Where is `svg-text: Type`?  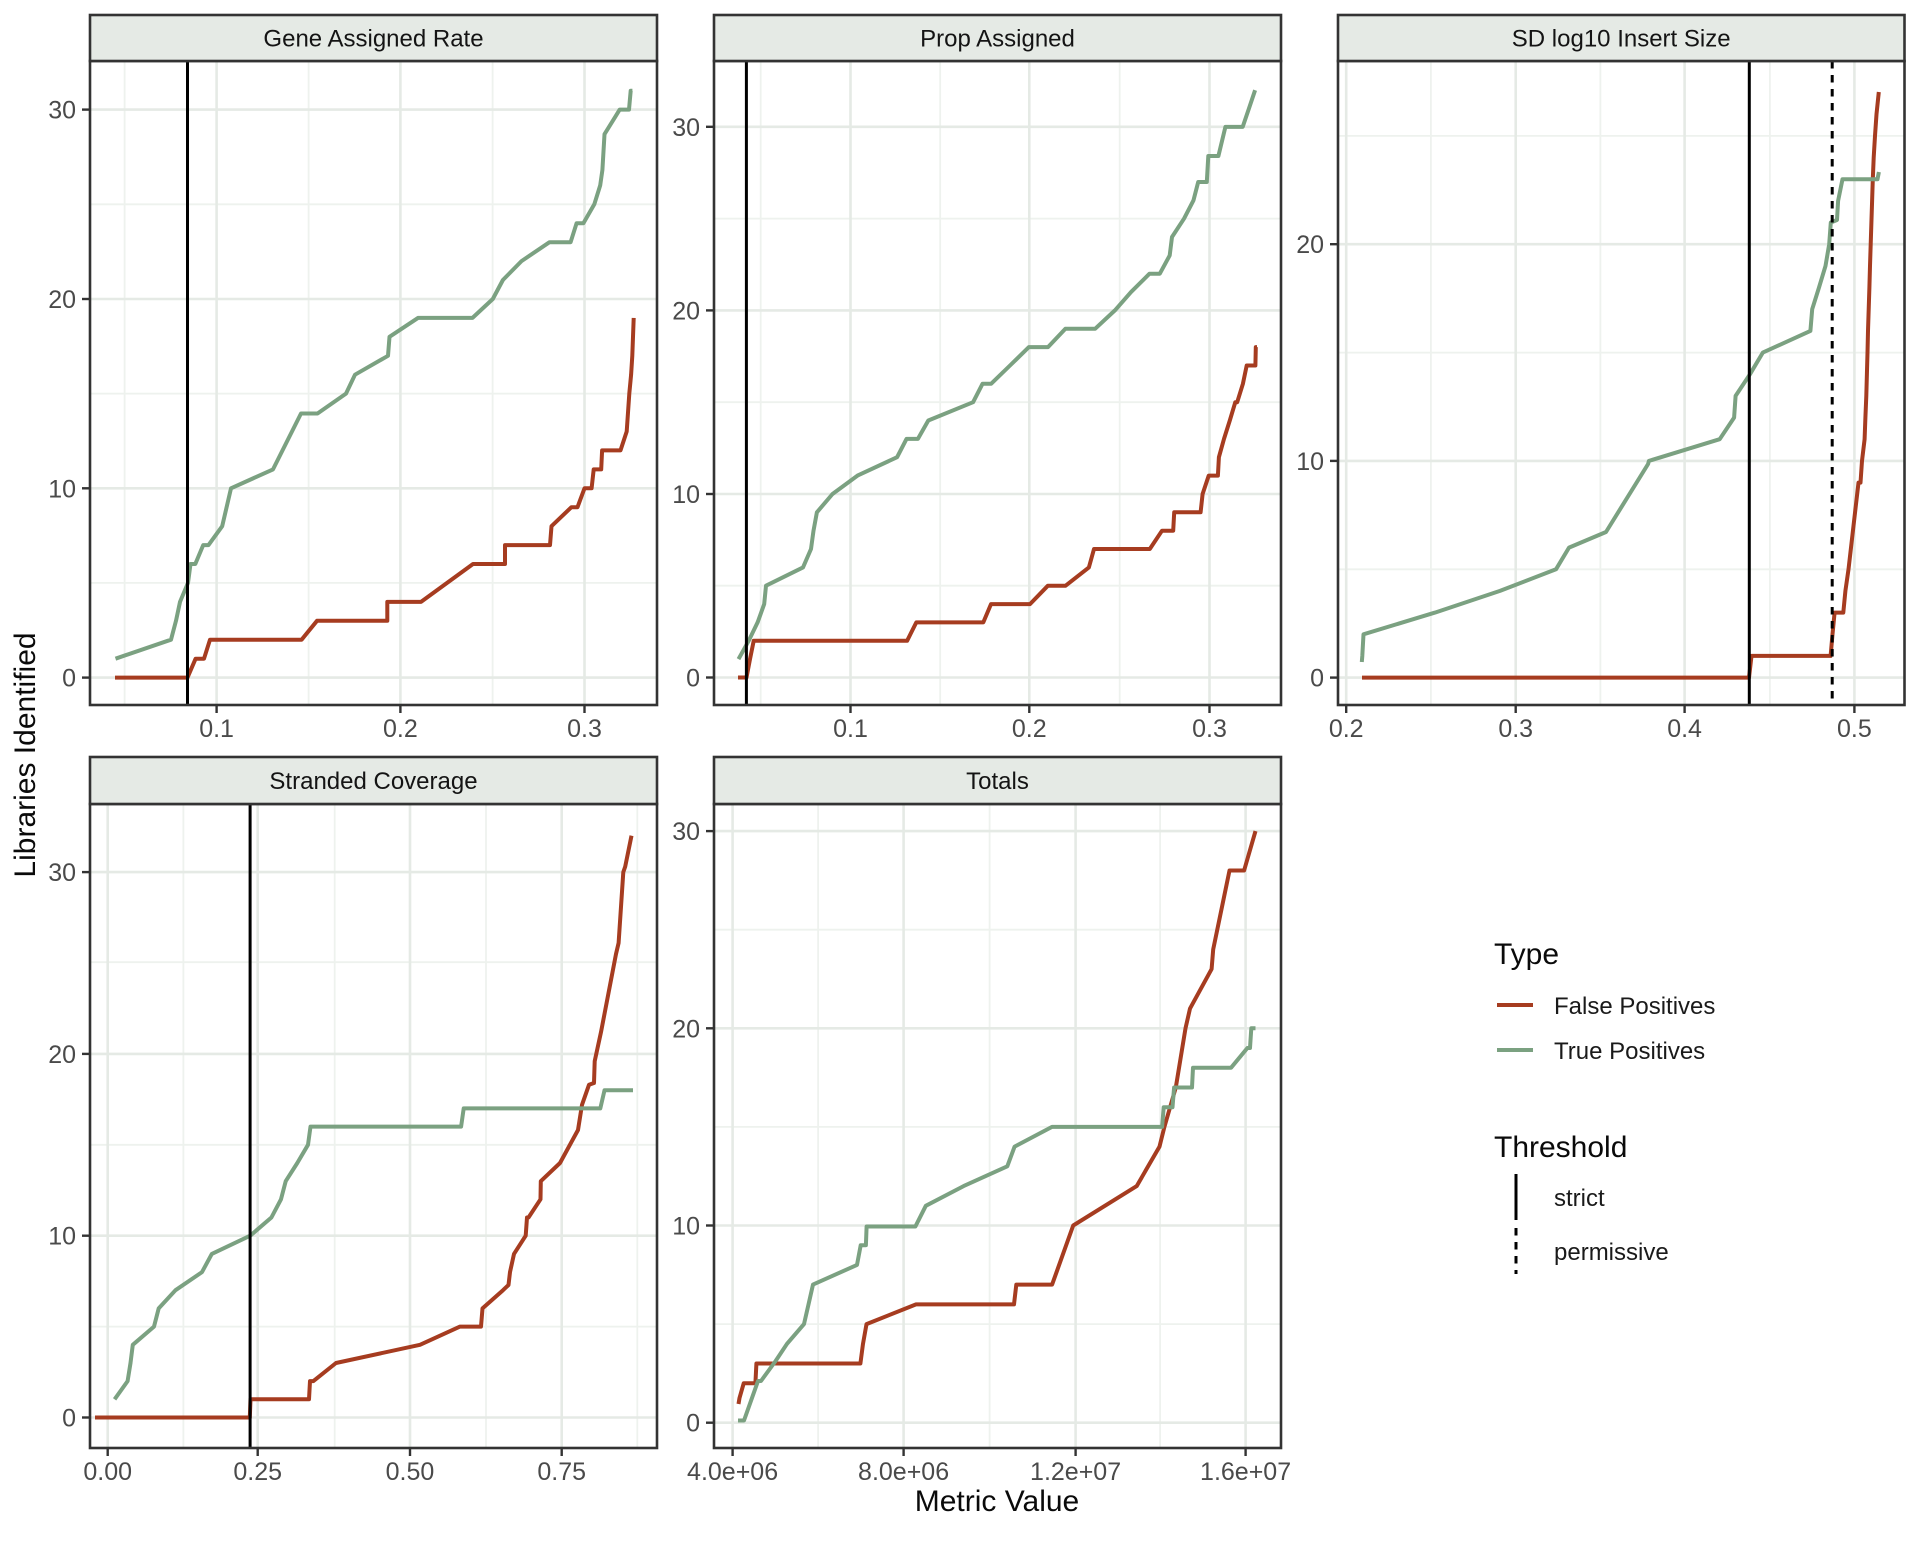
svg-text: Type is located at coordinates (1526, 954).